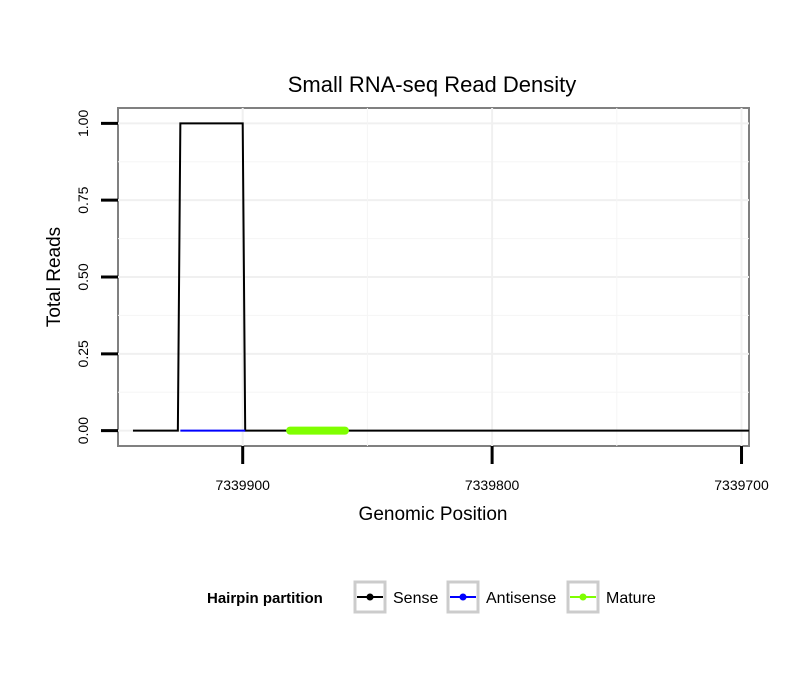  I want to click on x-axis: 7339900 7339800 7339700, so click(492, 469).